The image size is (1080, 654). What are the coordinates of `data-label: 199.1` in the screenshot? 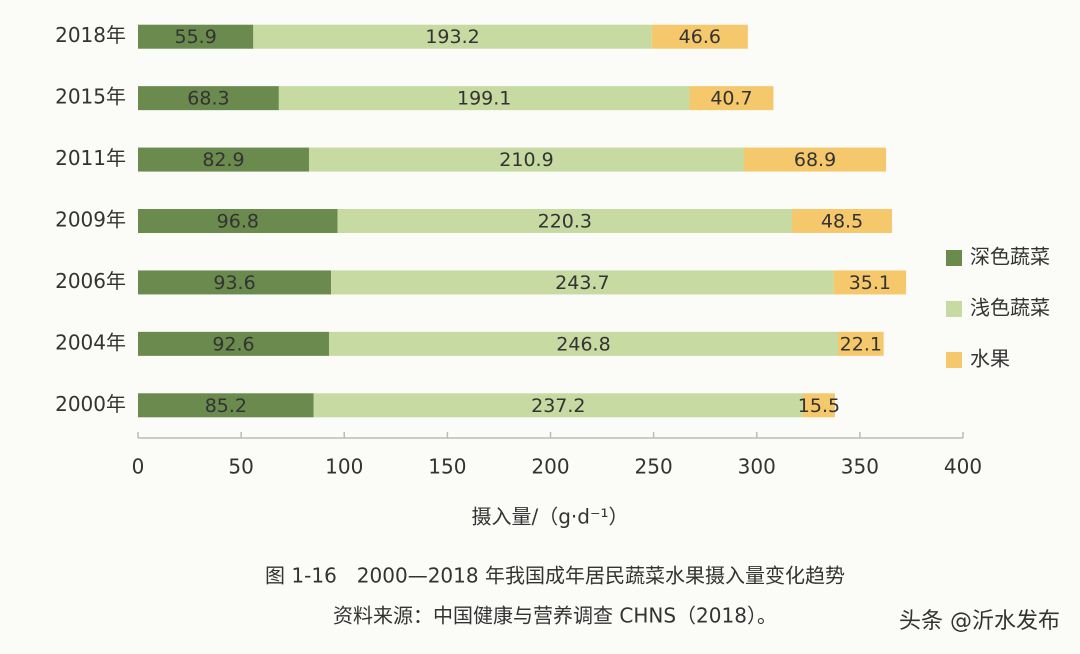 It's located at (484, 99).